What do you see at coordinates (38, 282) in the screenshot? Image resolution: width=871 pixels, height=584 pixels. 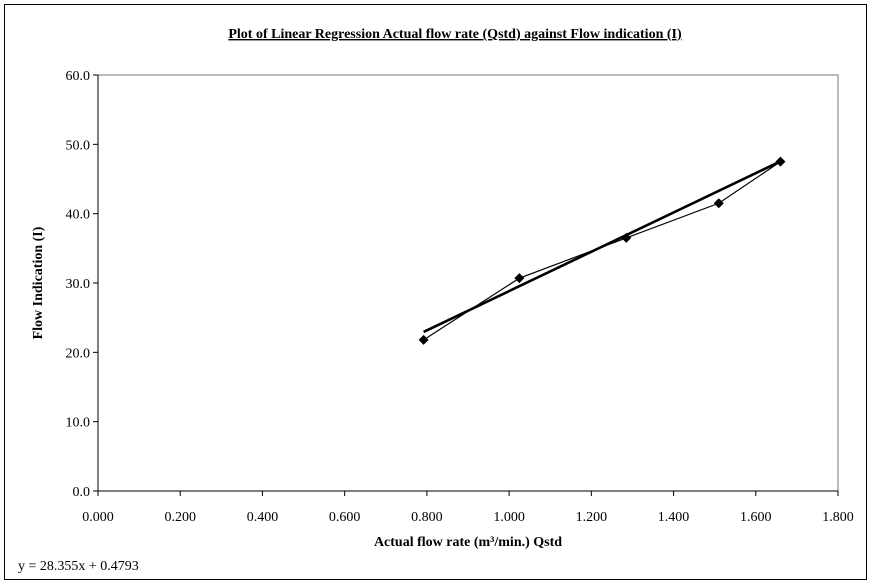 I see `y-axis-label: Flow Indication (I)` at bounding box center [38, 282].